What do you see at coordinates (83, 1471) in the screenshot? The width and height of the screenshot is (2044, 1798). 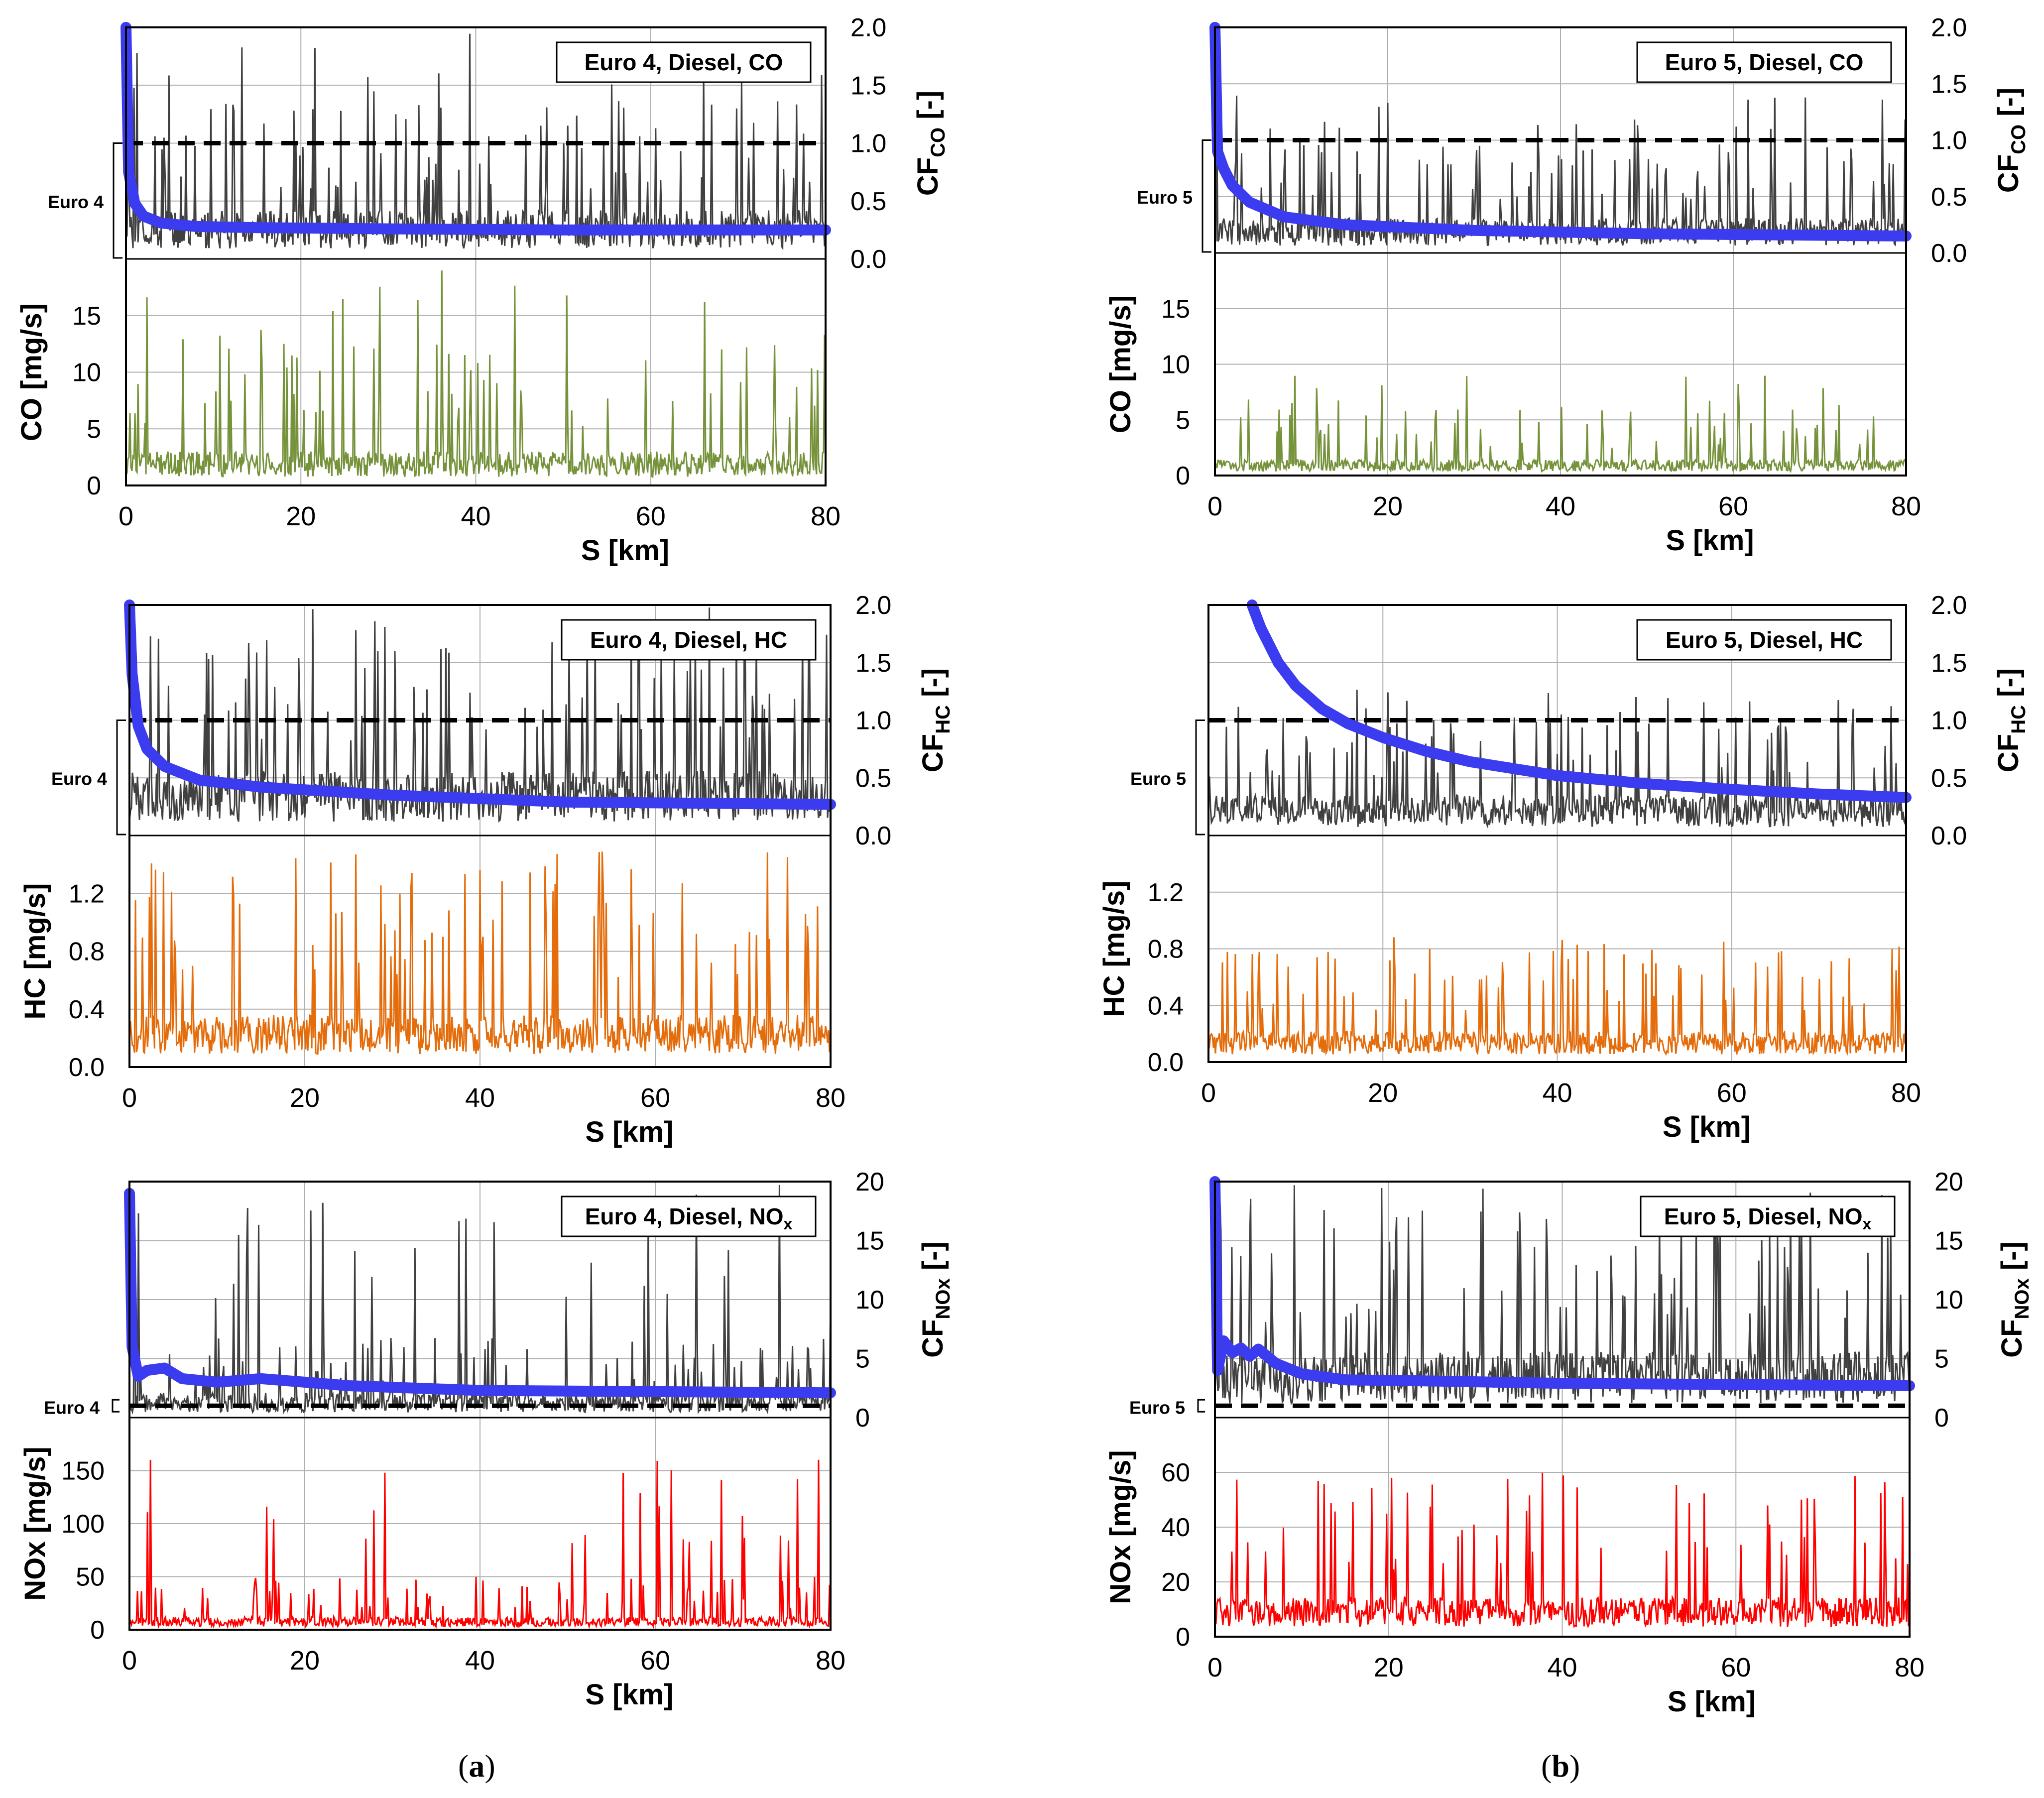 I see `y-tick-label-bottom: 150` at bounding box center [83, 1471].